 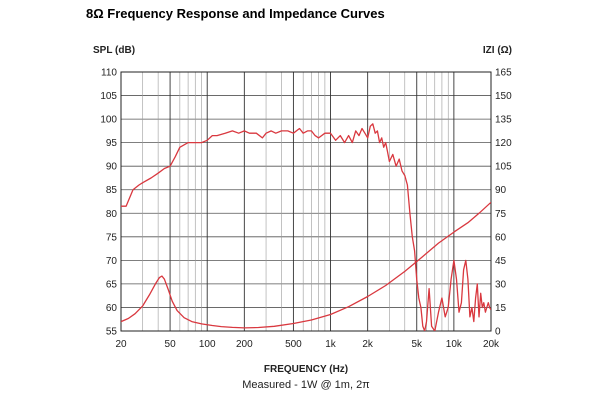 What do you see at coordinates (112, 214) in the screenshot?
I see `left-tick-label: 80` at bounding box center [112, 214].